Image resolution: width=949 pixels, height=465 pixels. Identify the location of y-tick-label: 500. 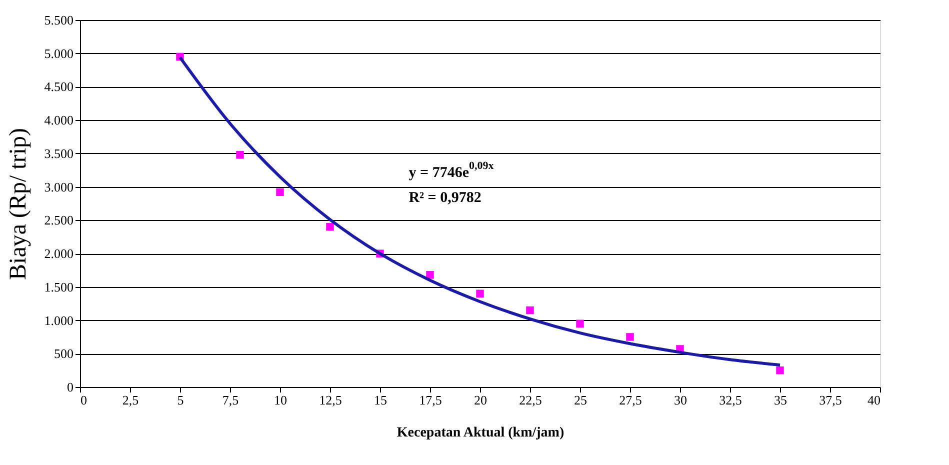
(64, 354).